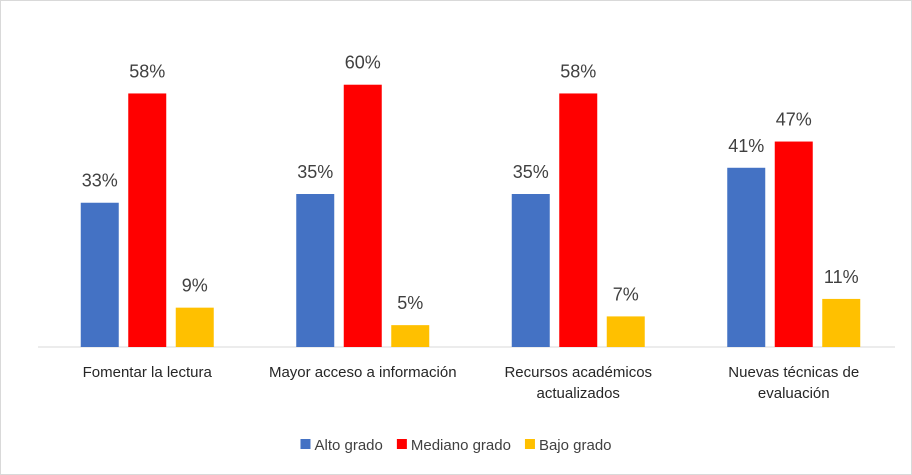 The image size is (912, 475). Describe the element at coordinates (626, 294) in the screenshot. I see `data-label: 7%` at that location.